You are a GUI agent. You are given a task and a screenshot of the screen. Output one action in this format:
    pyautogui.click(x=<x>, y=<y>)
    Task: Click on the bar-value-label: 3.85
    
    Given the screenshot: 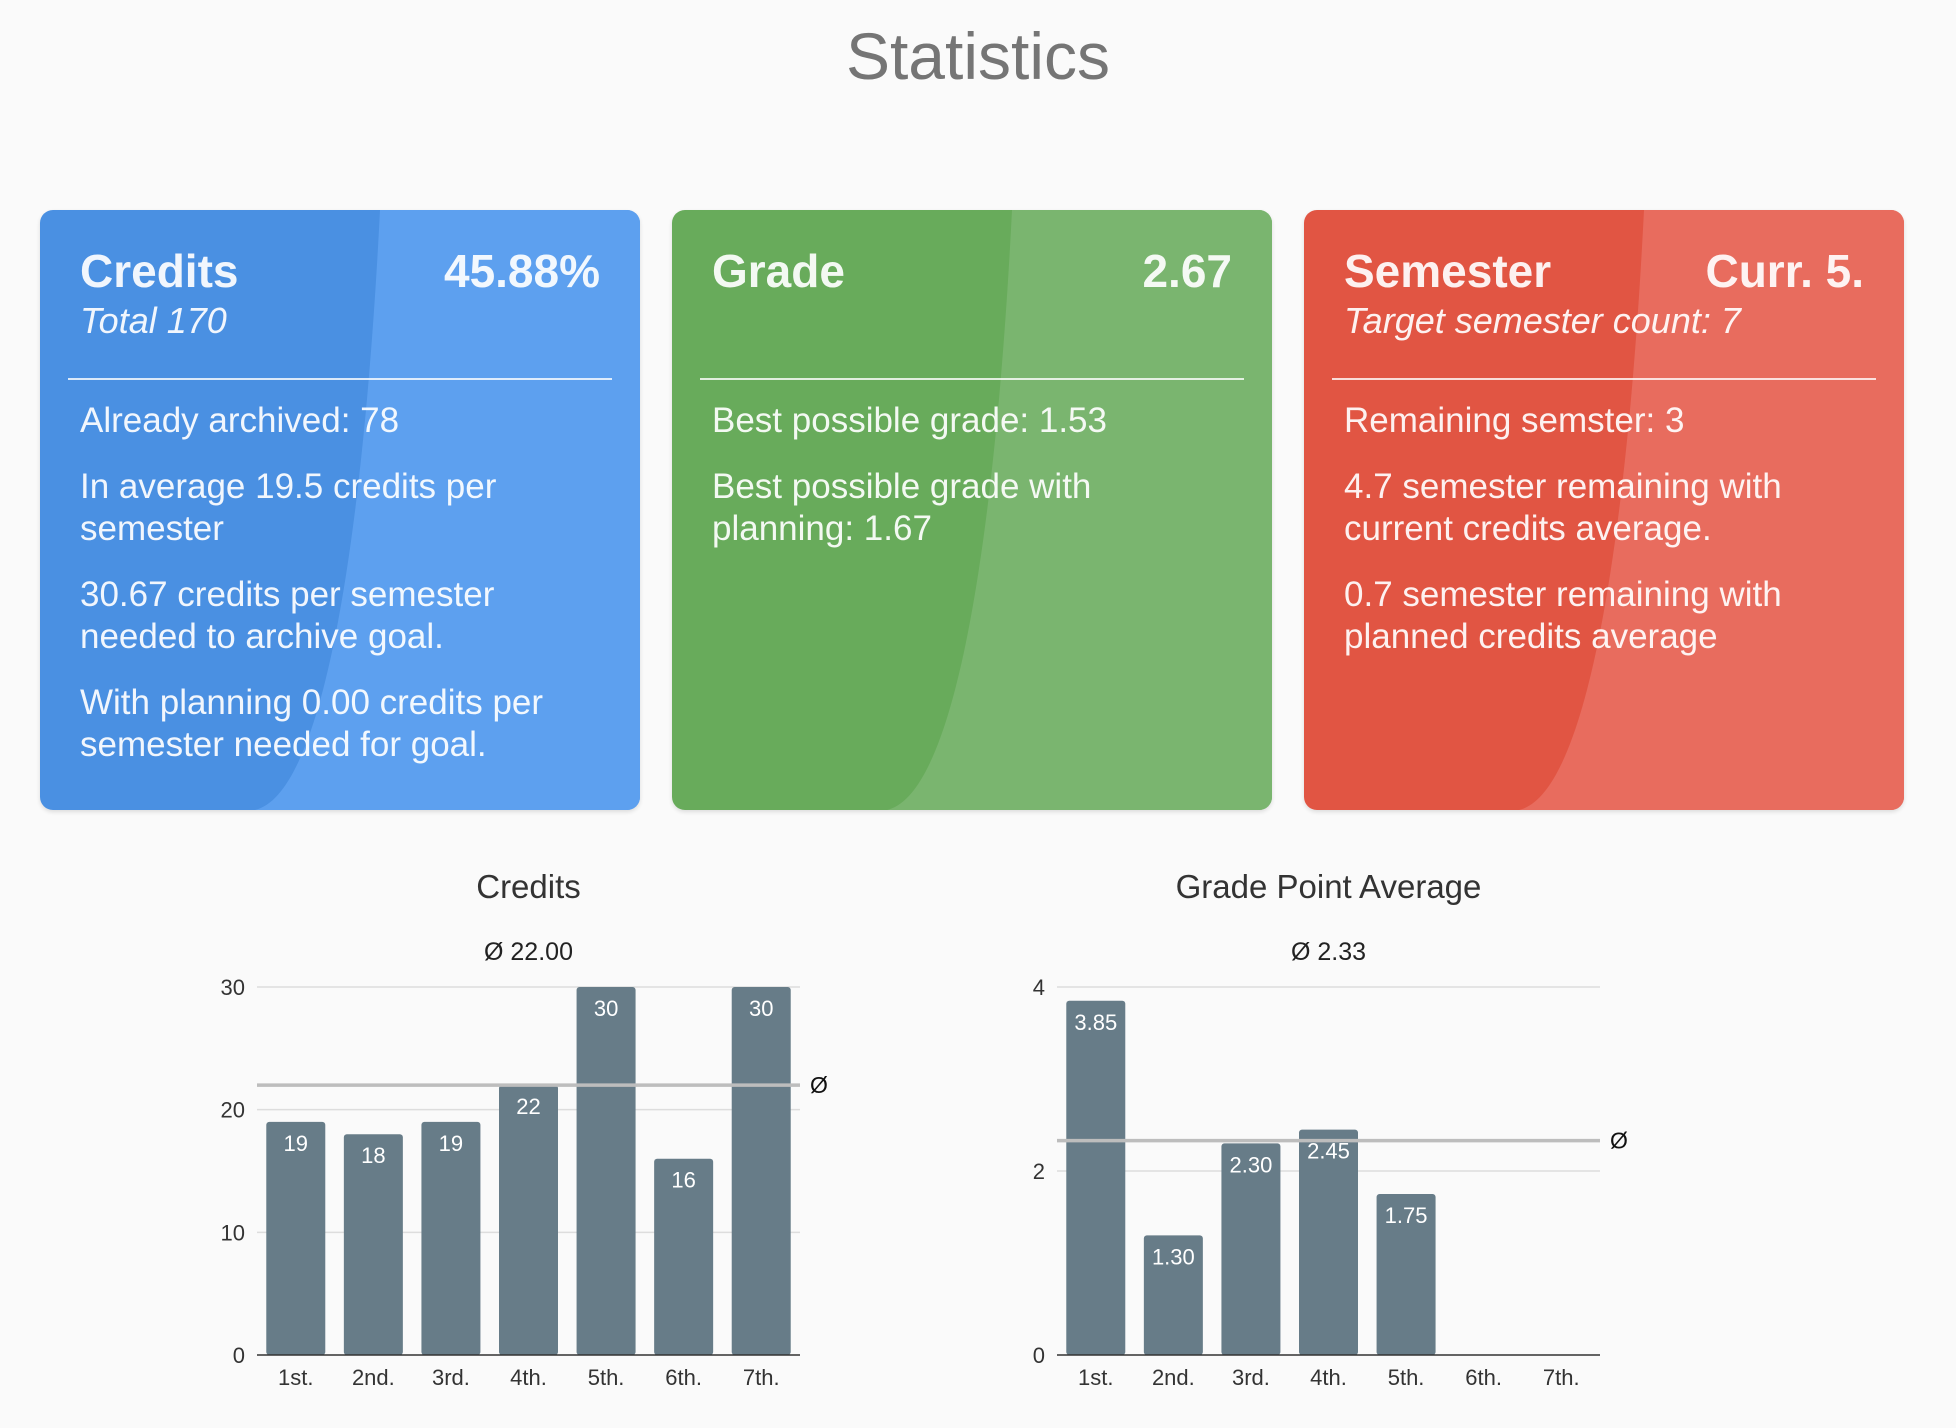 What is the action you would take?
    pyautogui.click(x=1095, y=1022)
    